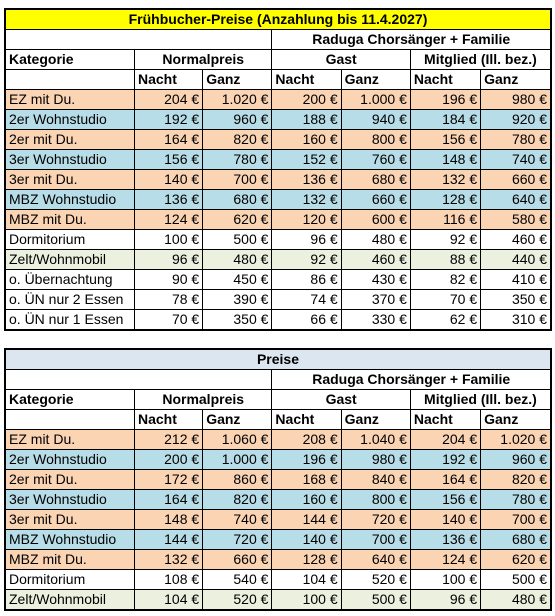 The image size is (555, 616). I want to click on price-cell: 350 €, so click(516, 299).